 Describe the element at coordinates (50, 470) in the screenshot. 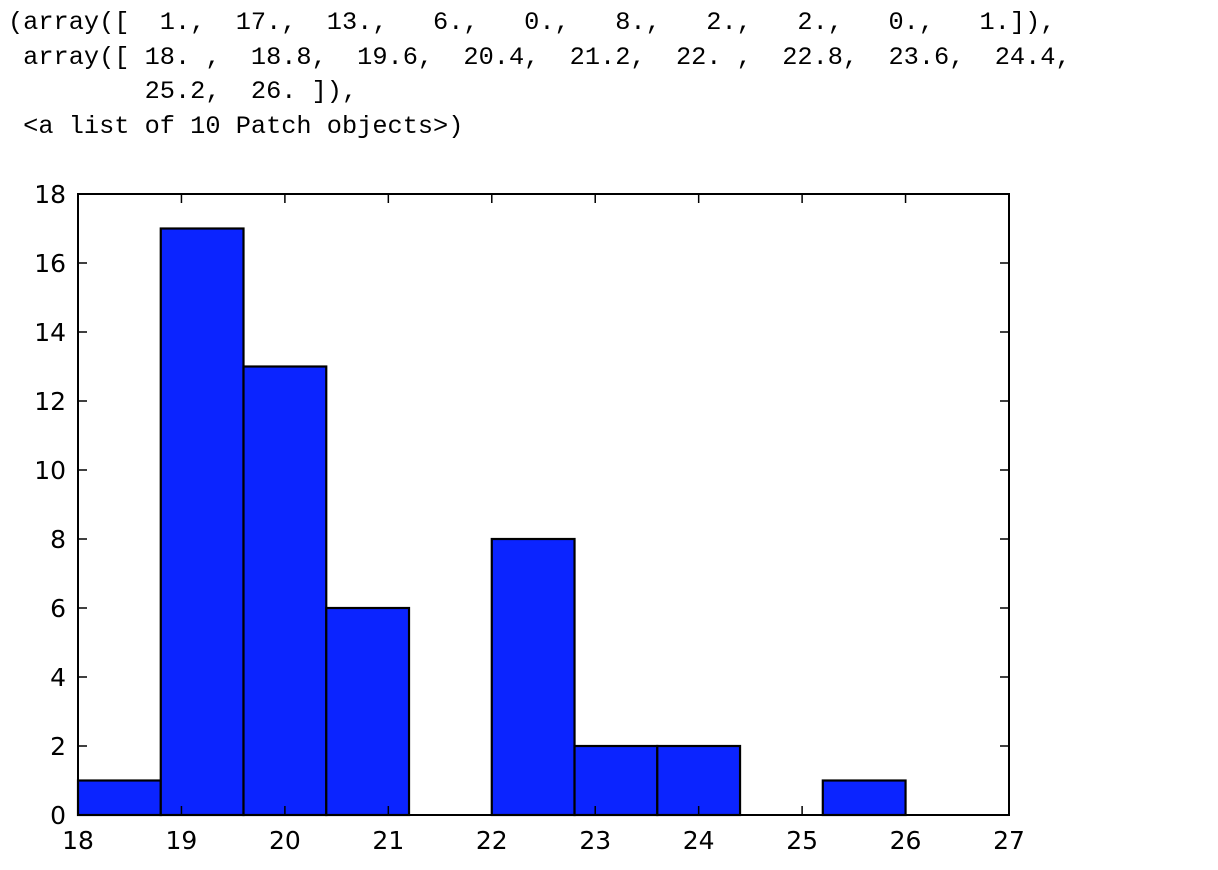

I see `y-tick-label: 10` at that location.